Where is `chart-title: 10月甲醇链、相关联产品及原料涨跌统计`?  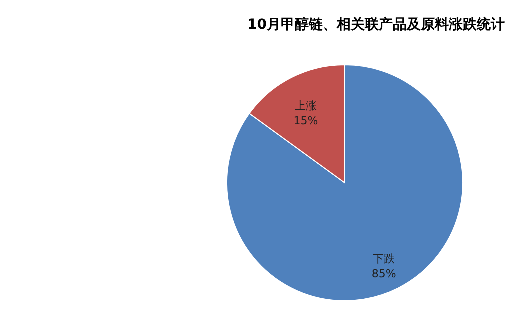 chart-title: 10月甲醇链、相关联产品及原料涨跌统计 is located at coordinates (376, 24).